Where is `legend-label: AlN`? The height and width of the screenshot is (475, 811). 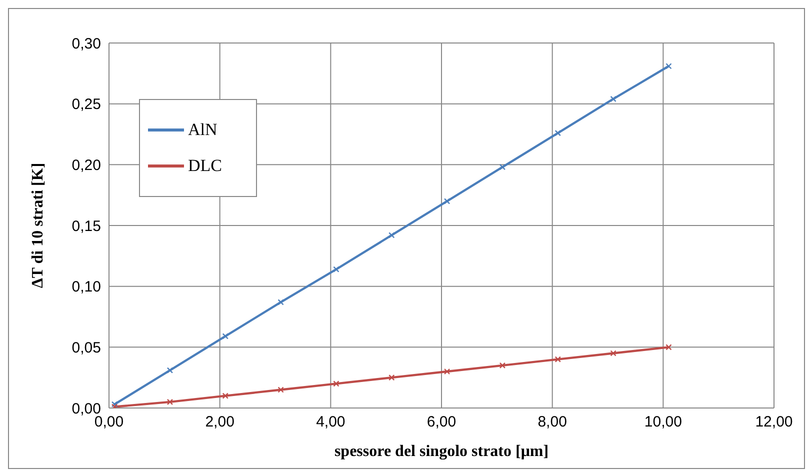 legend-label: AlN is located at coordinates (203, 130).